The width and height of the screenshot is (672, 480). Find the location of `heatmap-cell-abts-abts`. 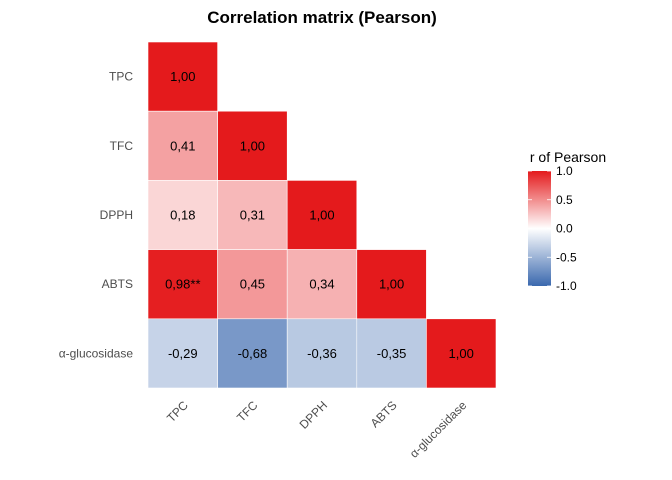

heatmap-cell-abts-abts is located at coordinates (391, 284).